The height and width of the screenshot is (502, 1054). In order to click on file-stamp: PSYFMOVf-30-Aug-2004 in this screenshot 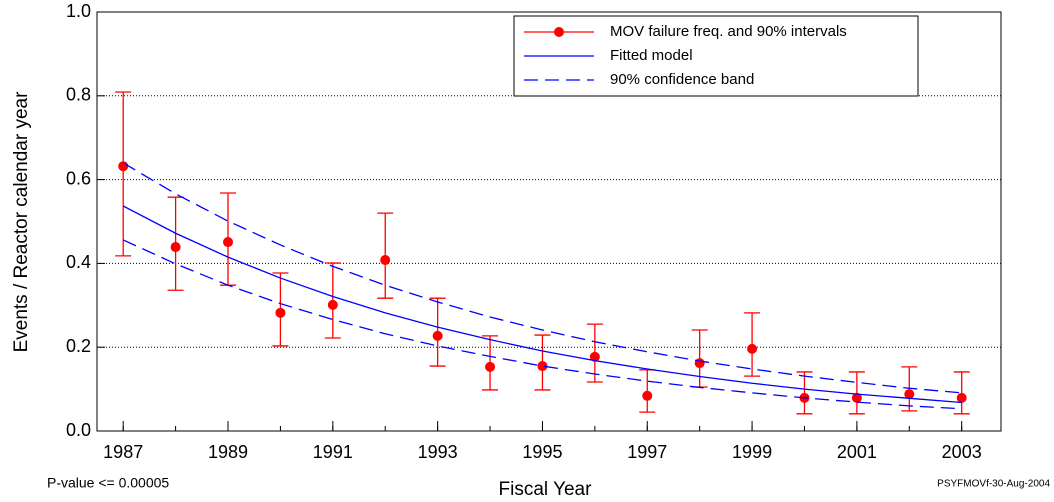, I will do `click(993, 484)`.